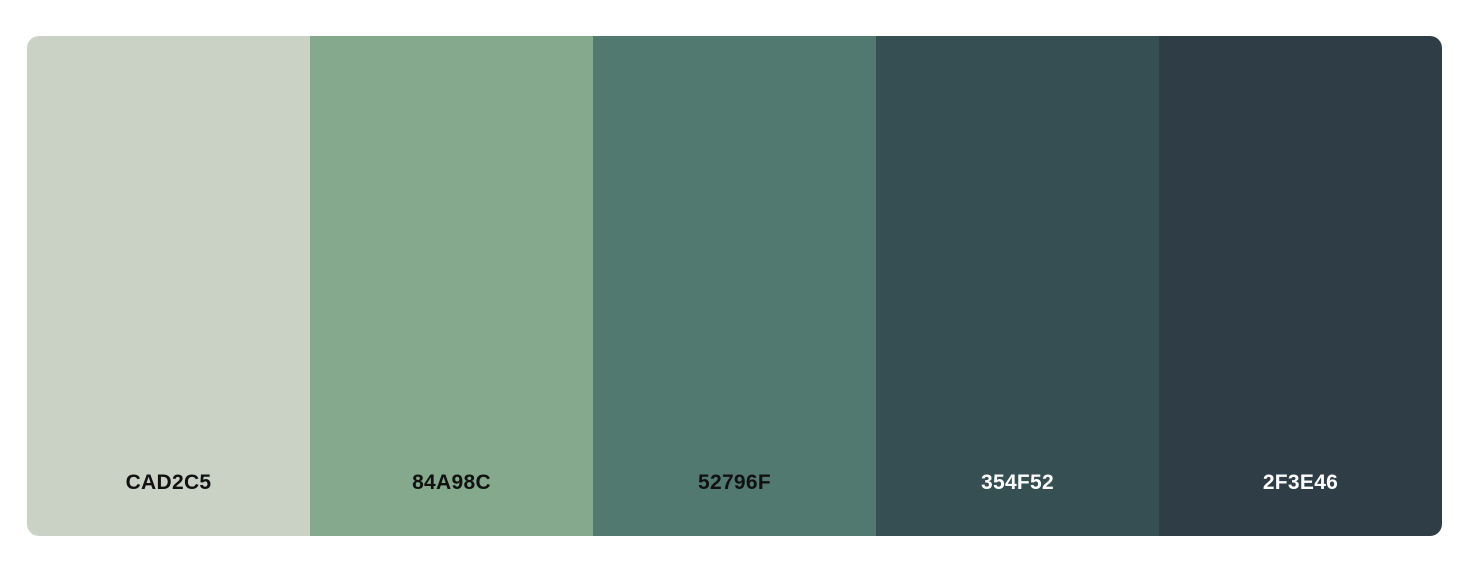 The height and width of the screenshot is (569, 1473). Describe the element at coordinates (734, 482) in the screenshot. I see `swatch-hex-label: 52796F` at that location.